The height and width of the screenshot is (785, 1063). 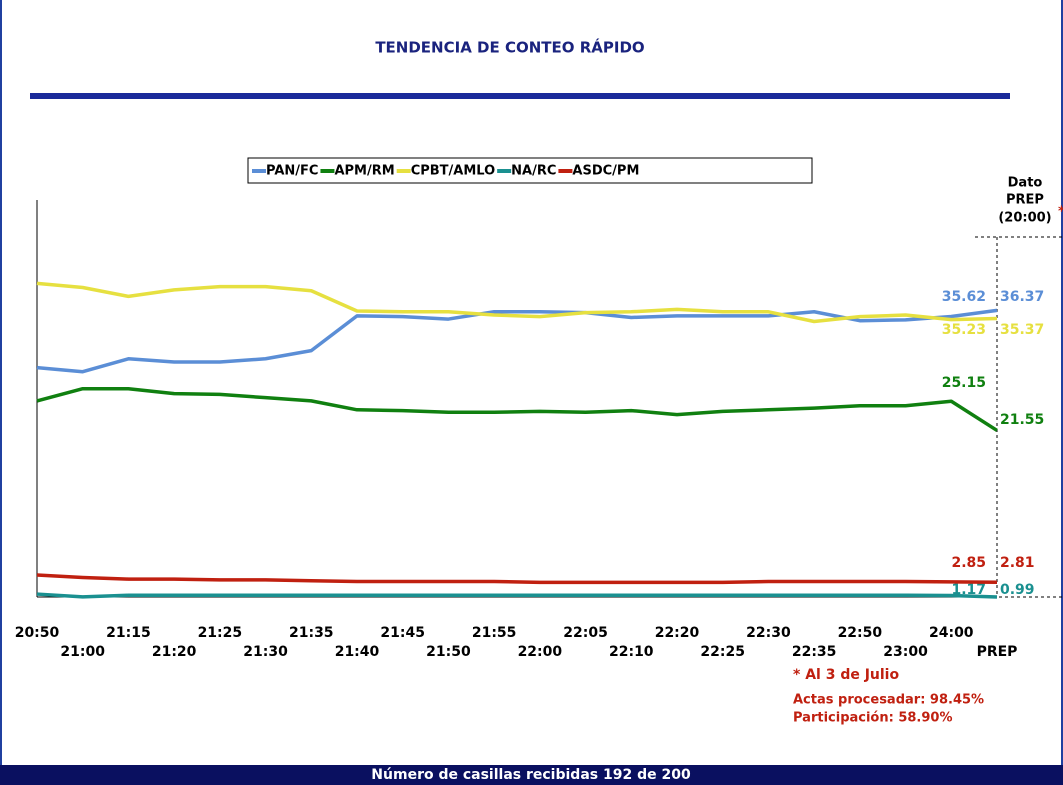 What do you see at coordinates (357, 652) in the screenshot?
I see `x-tick-label: 21:40` at bounding box center [357, 652].